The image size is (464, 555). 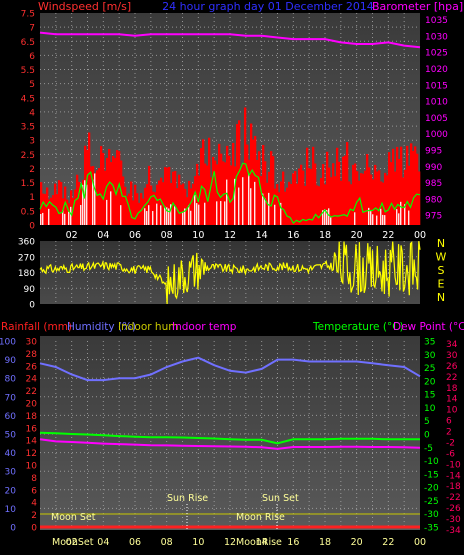 I want to click on time-tick-label: 10, so click(x=198, y=542).